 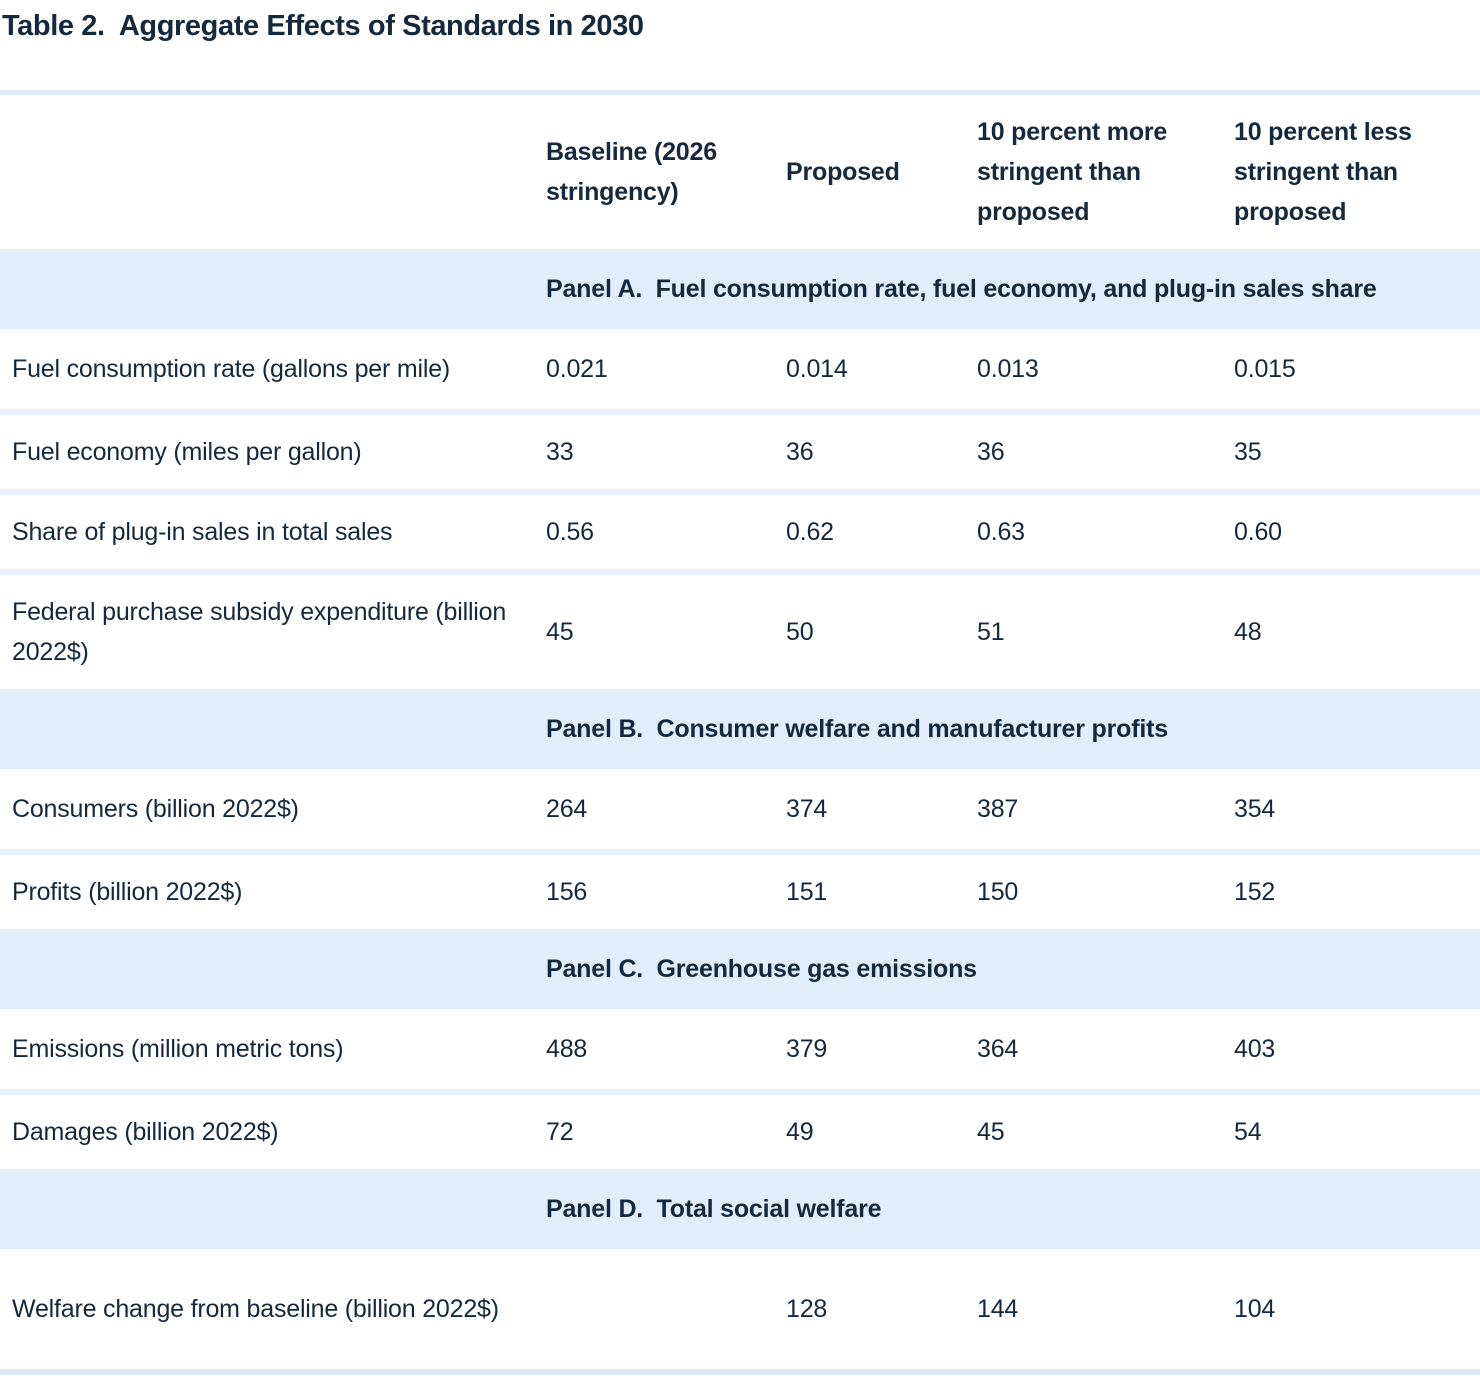 I want to click on column-header-proposed: Proposed, so click(x=843, y=172).